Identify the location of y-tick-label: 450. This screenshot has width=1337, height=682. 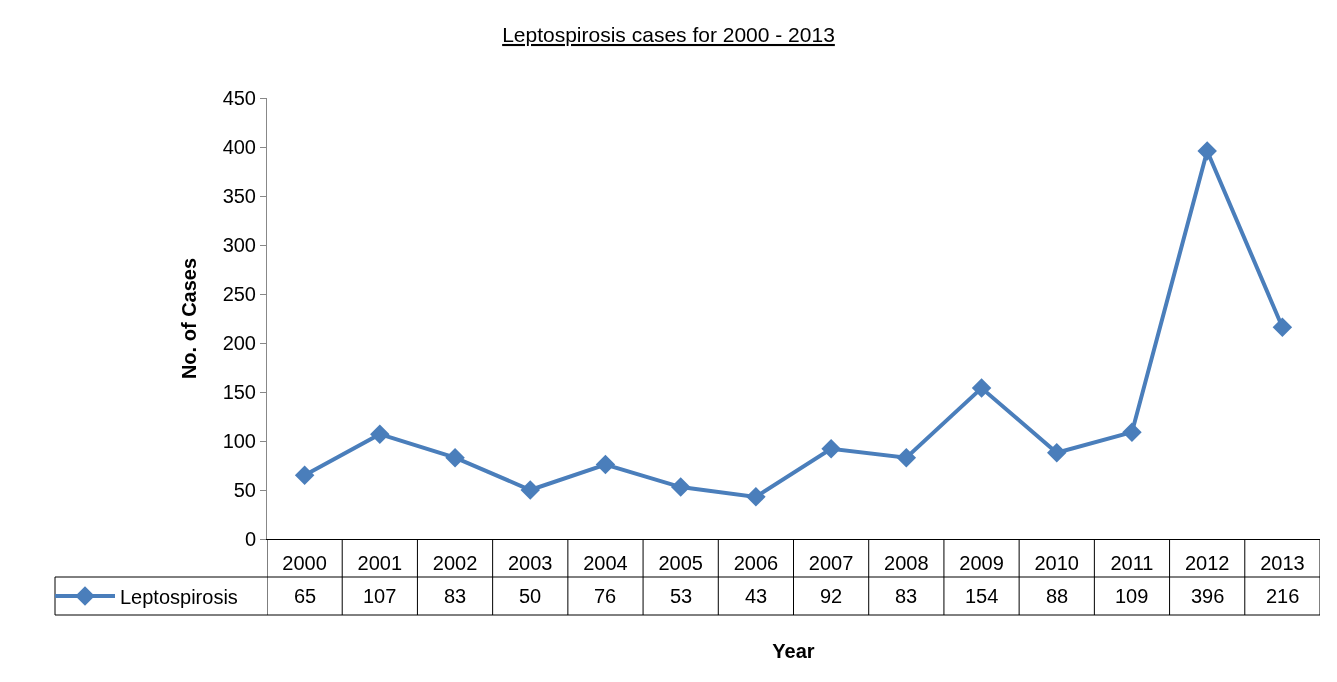
(239, 98).